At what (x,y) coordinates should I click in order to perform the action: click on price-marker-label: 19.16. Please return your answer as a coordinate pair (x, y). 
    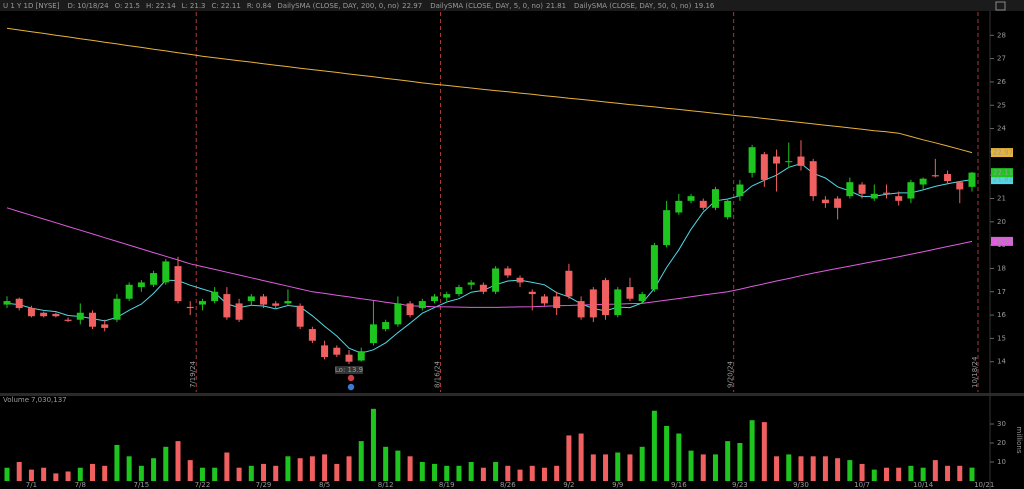
    Looking at the image, I should click on (1003, 241).